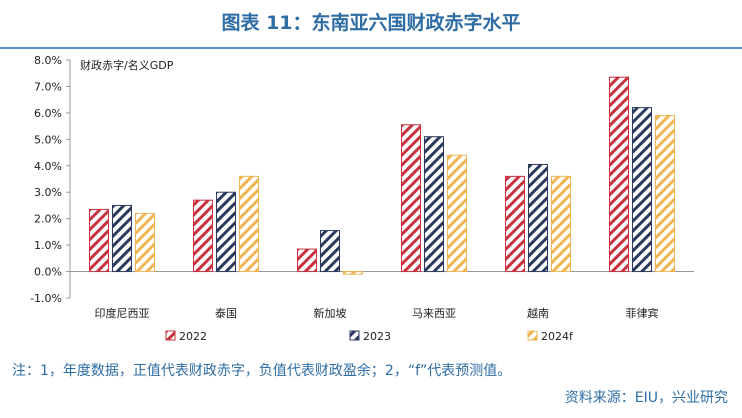 This screenshot has height=418, width=742. What do you see at coordinates (48, 60) in the screenshot?
I see `y-tick-label: 8.0%` at bounding box center [48, 60].